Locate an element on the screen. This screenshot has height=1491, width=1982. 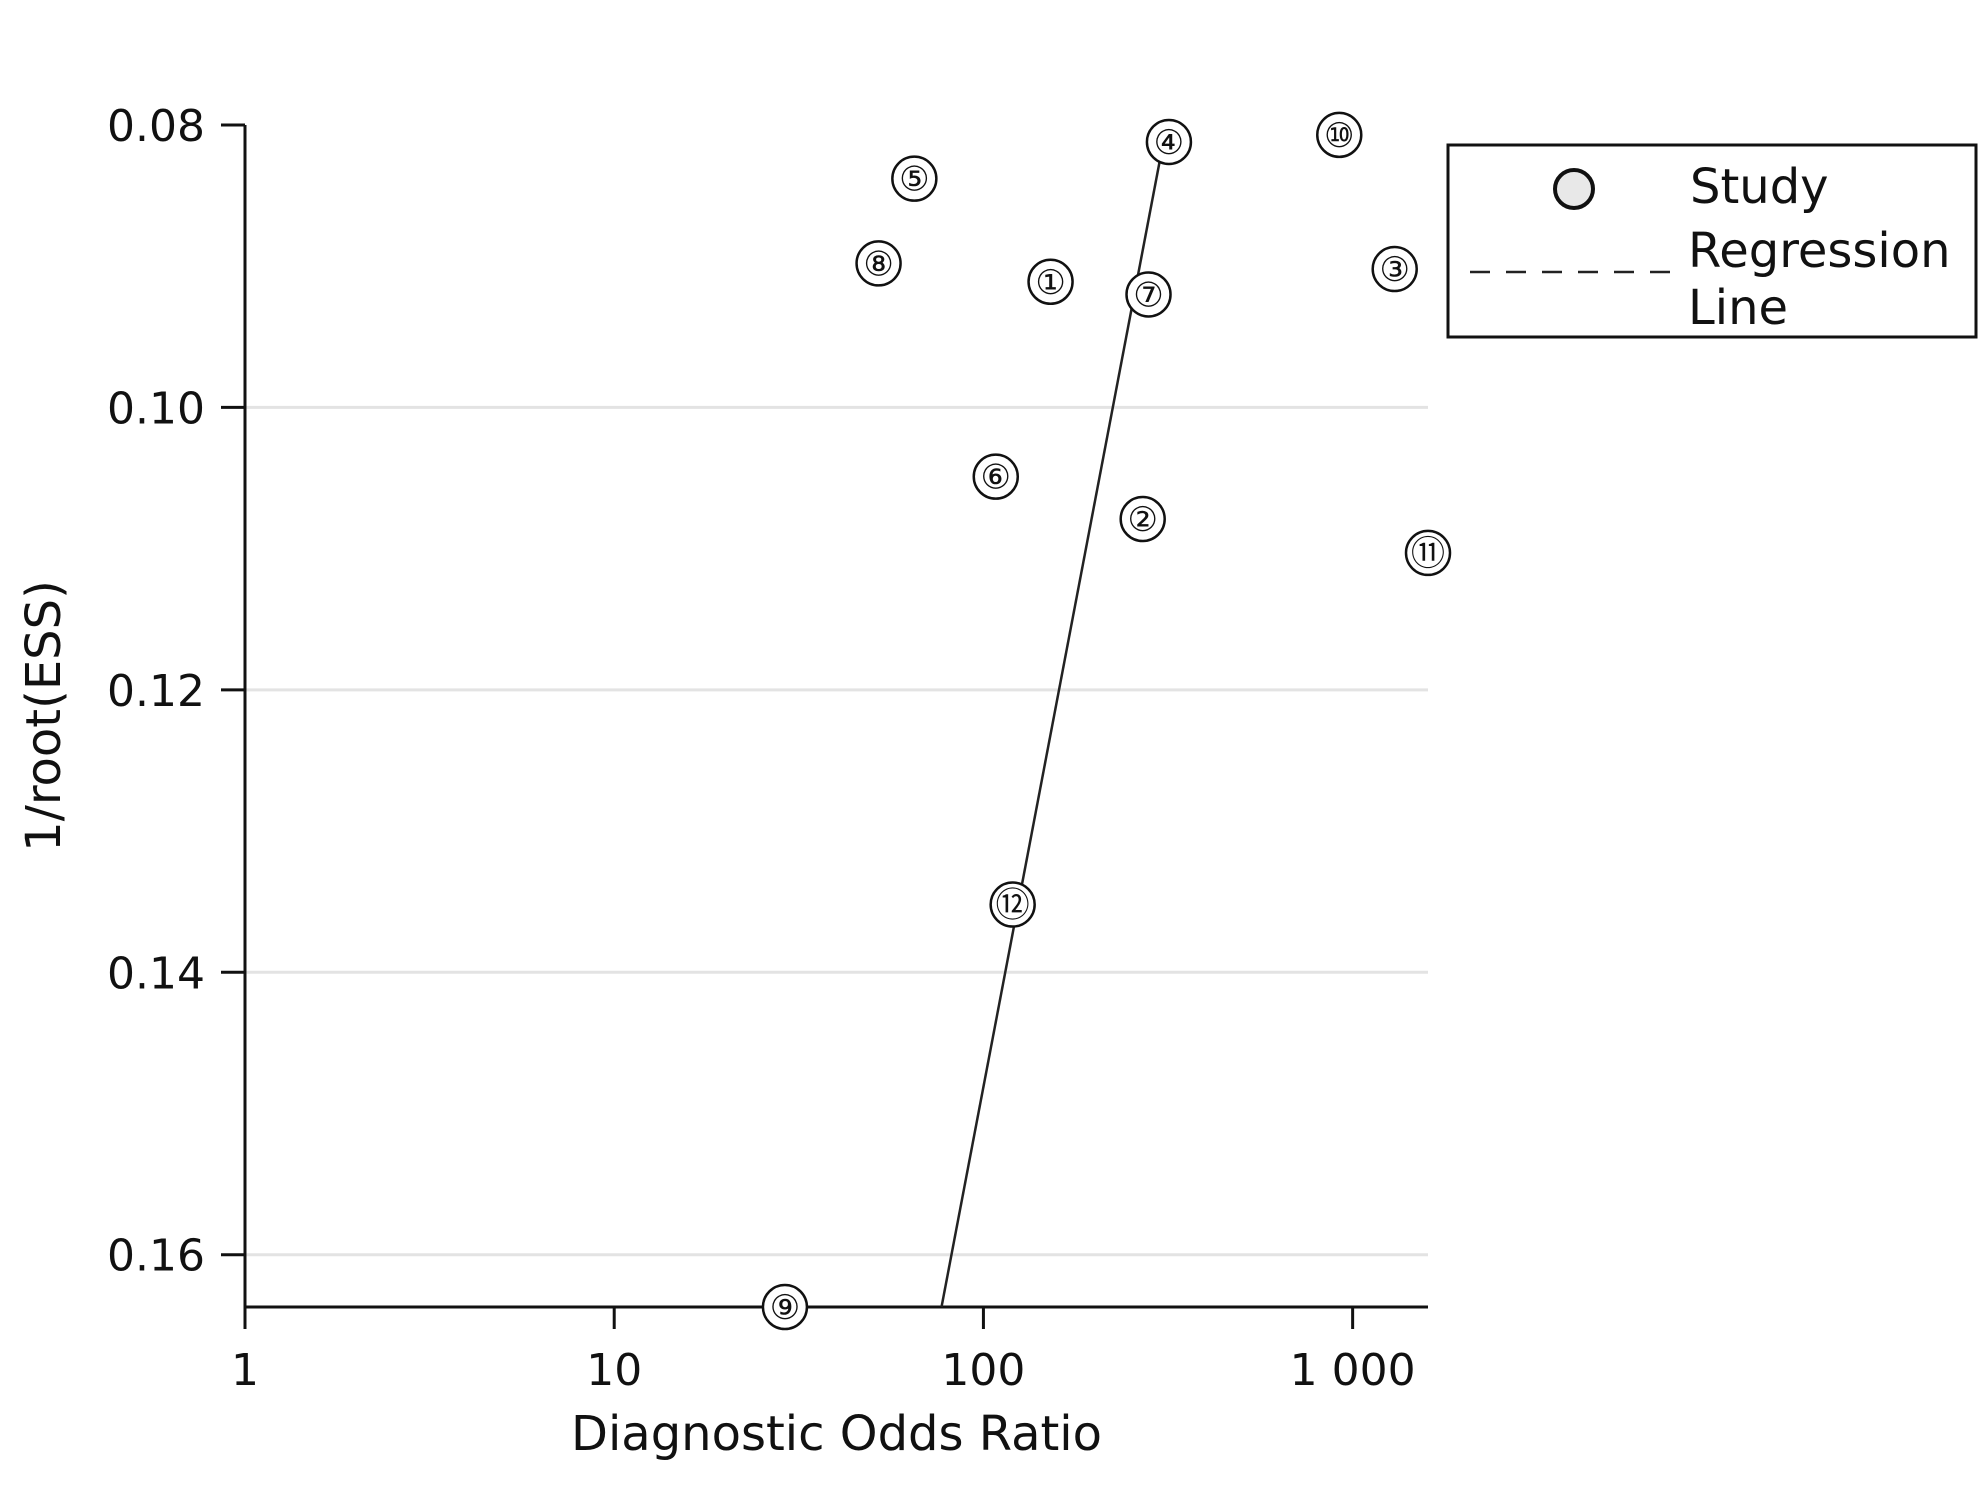
study-point: ⑥ is located at coordinates (996, 476).